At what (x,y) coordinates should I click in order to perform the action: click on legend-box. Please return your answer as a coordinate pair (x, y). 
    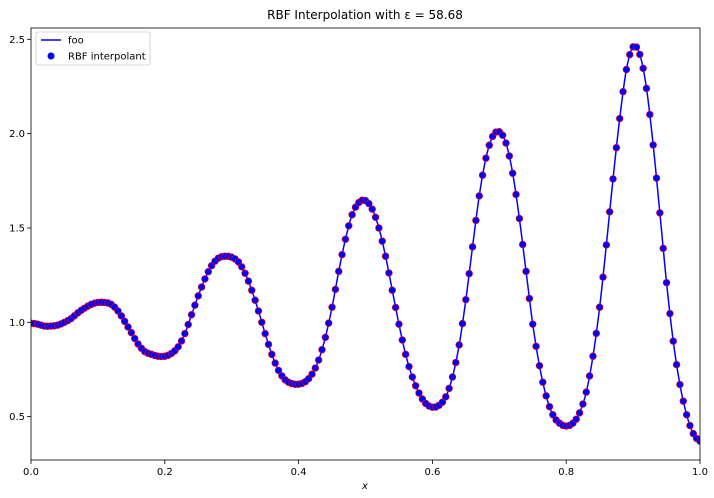
    Looking at the image, I should click on (93, 48).